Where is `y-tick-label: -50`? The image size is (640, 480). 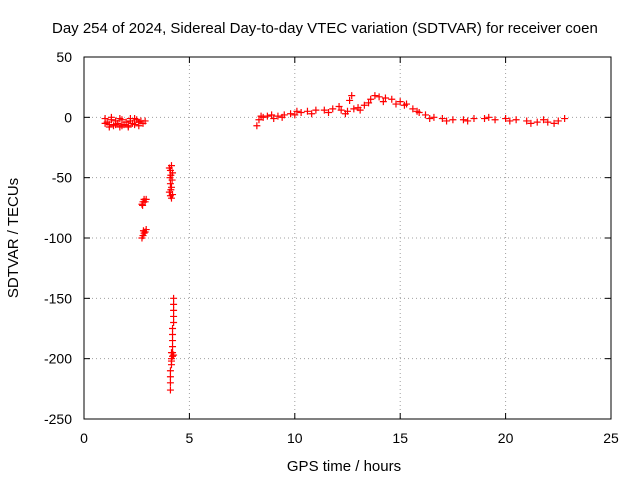
y-tick-label: -50 is located at coordinates (62, 178).